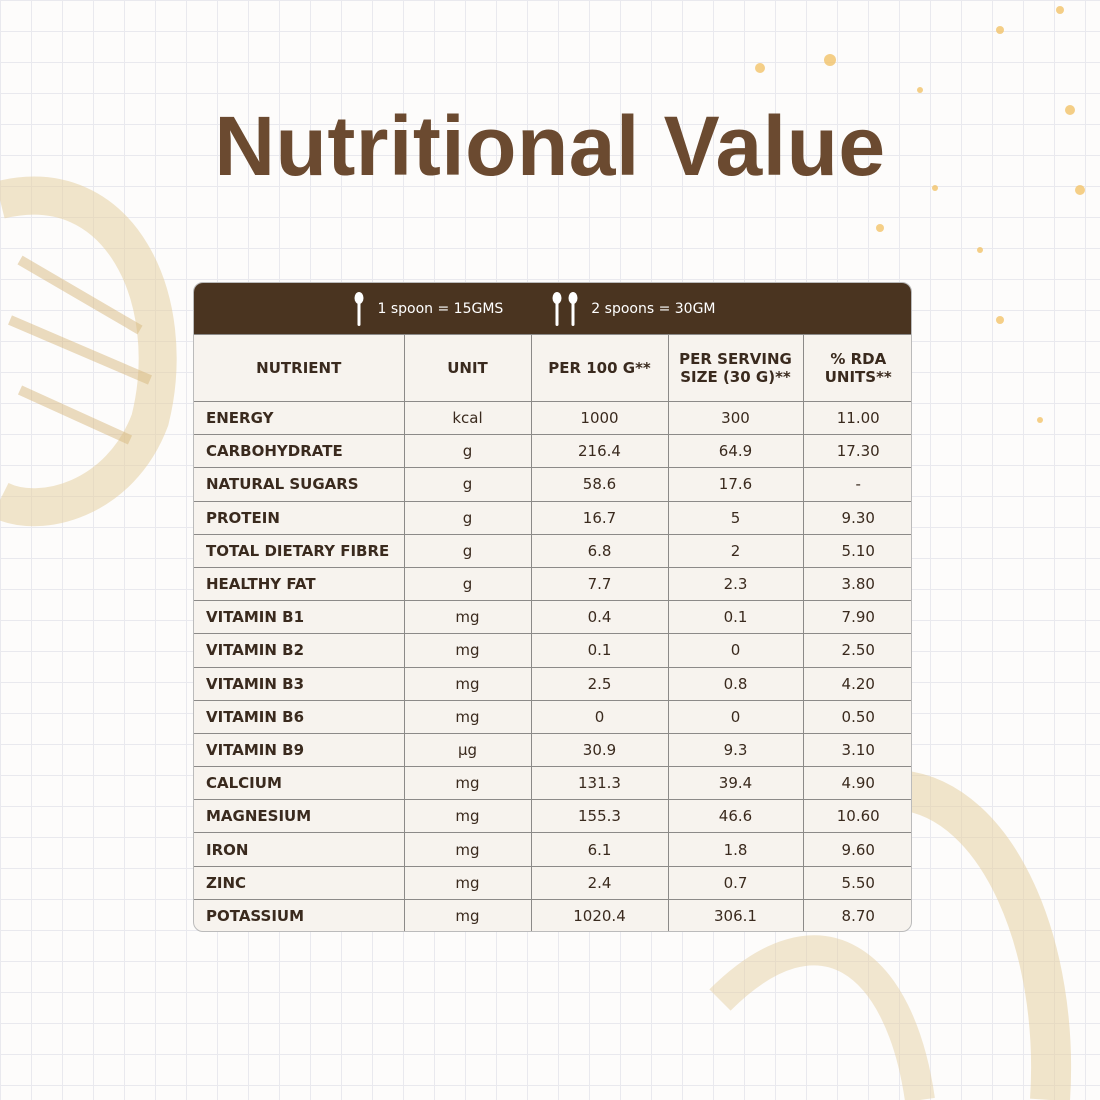 Image resolution: width=1100 pixels, height=1100 pixels. I want to click on table-cell: IRON, so click(299, 849).